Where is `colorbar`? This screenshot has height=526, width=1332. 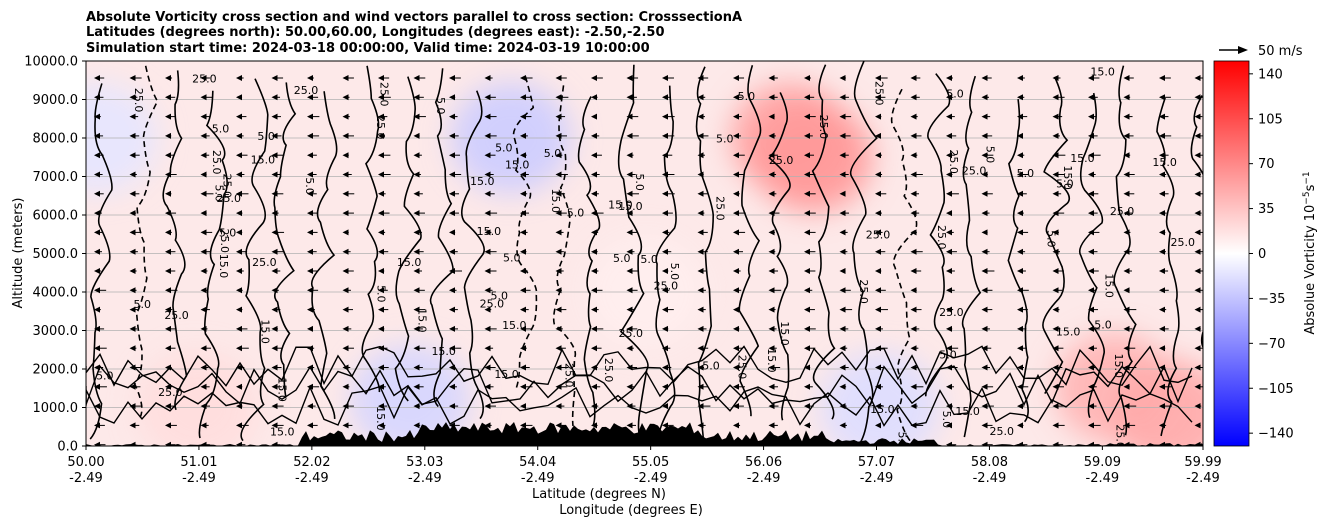
colorbar is located at coordinates (1231, 253).